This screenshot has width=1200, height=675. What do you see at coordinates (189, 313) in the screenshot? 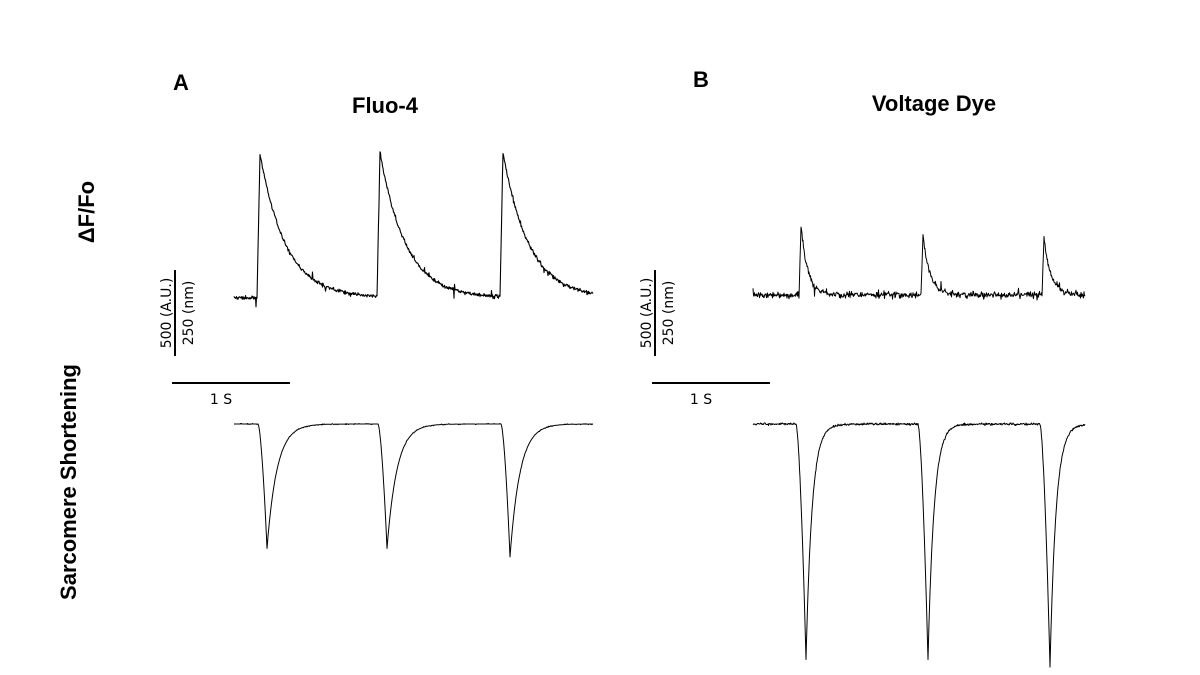
I see `scale-bar-a-length-label: 250 (nm)` at bounding box center [189, 313].